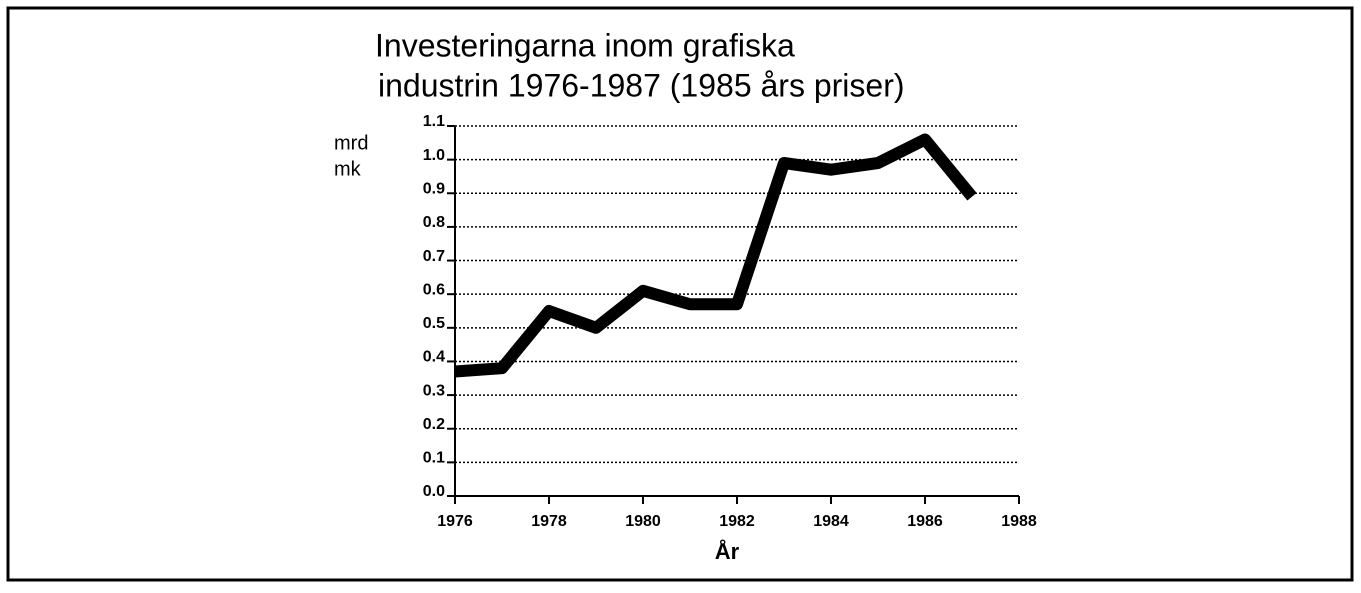 The height and width of the screenshot is (593, 1361). Describe the element at coordinates (1019, 521) in the screenshot. I see `x-tick-label: 1988` at that location.